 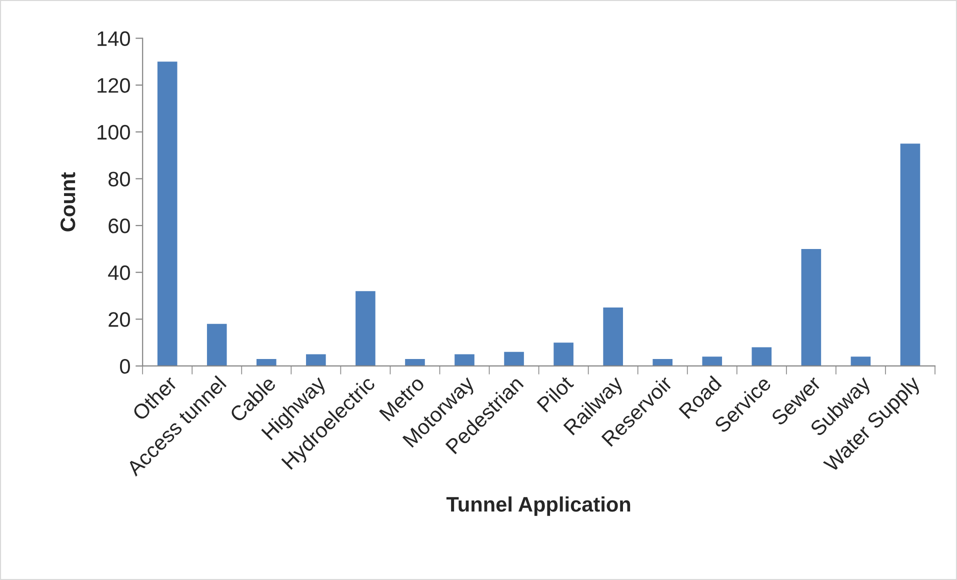 I want to click on y-tick-label: 20, so click(x=119, y=319).